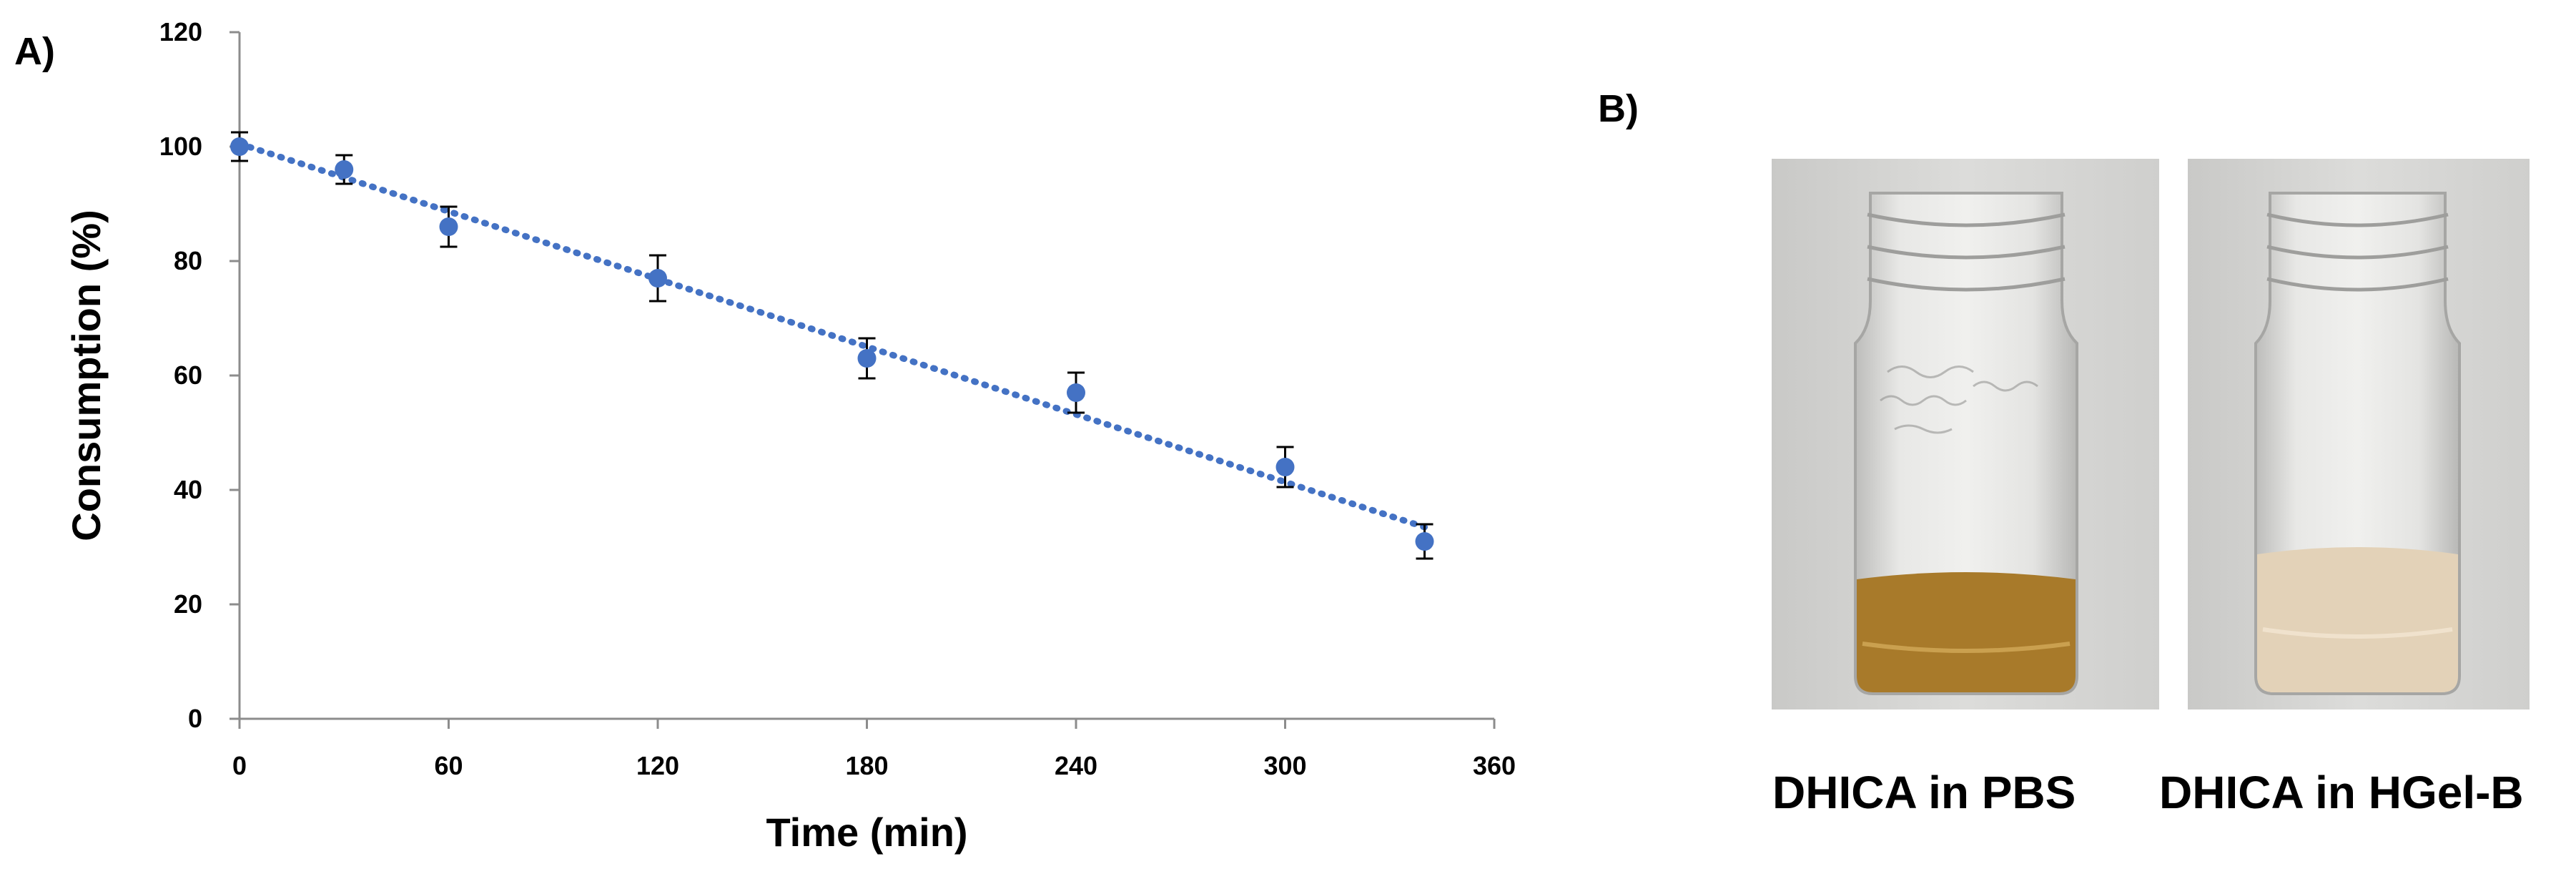 The image size is (2576, 879). What do you see at coordinates (180, 146) in the screenshot?
I see `y-tick-label: 100` at bounding box center [180, 146].